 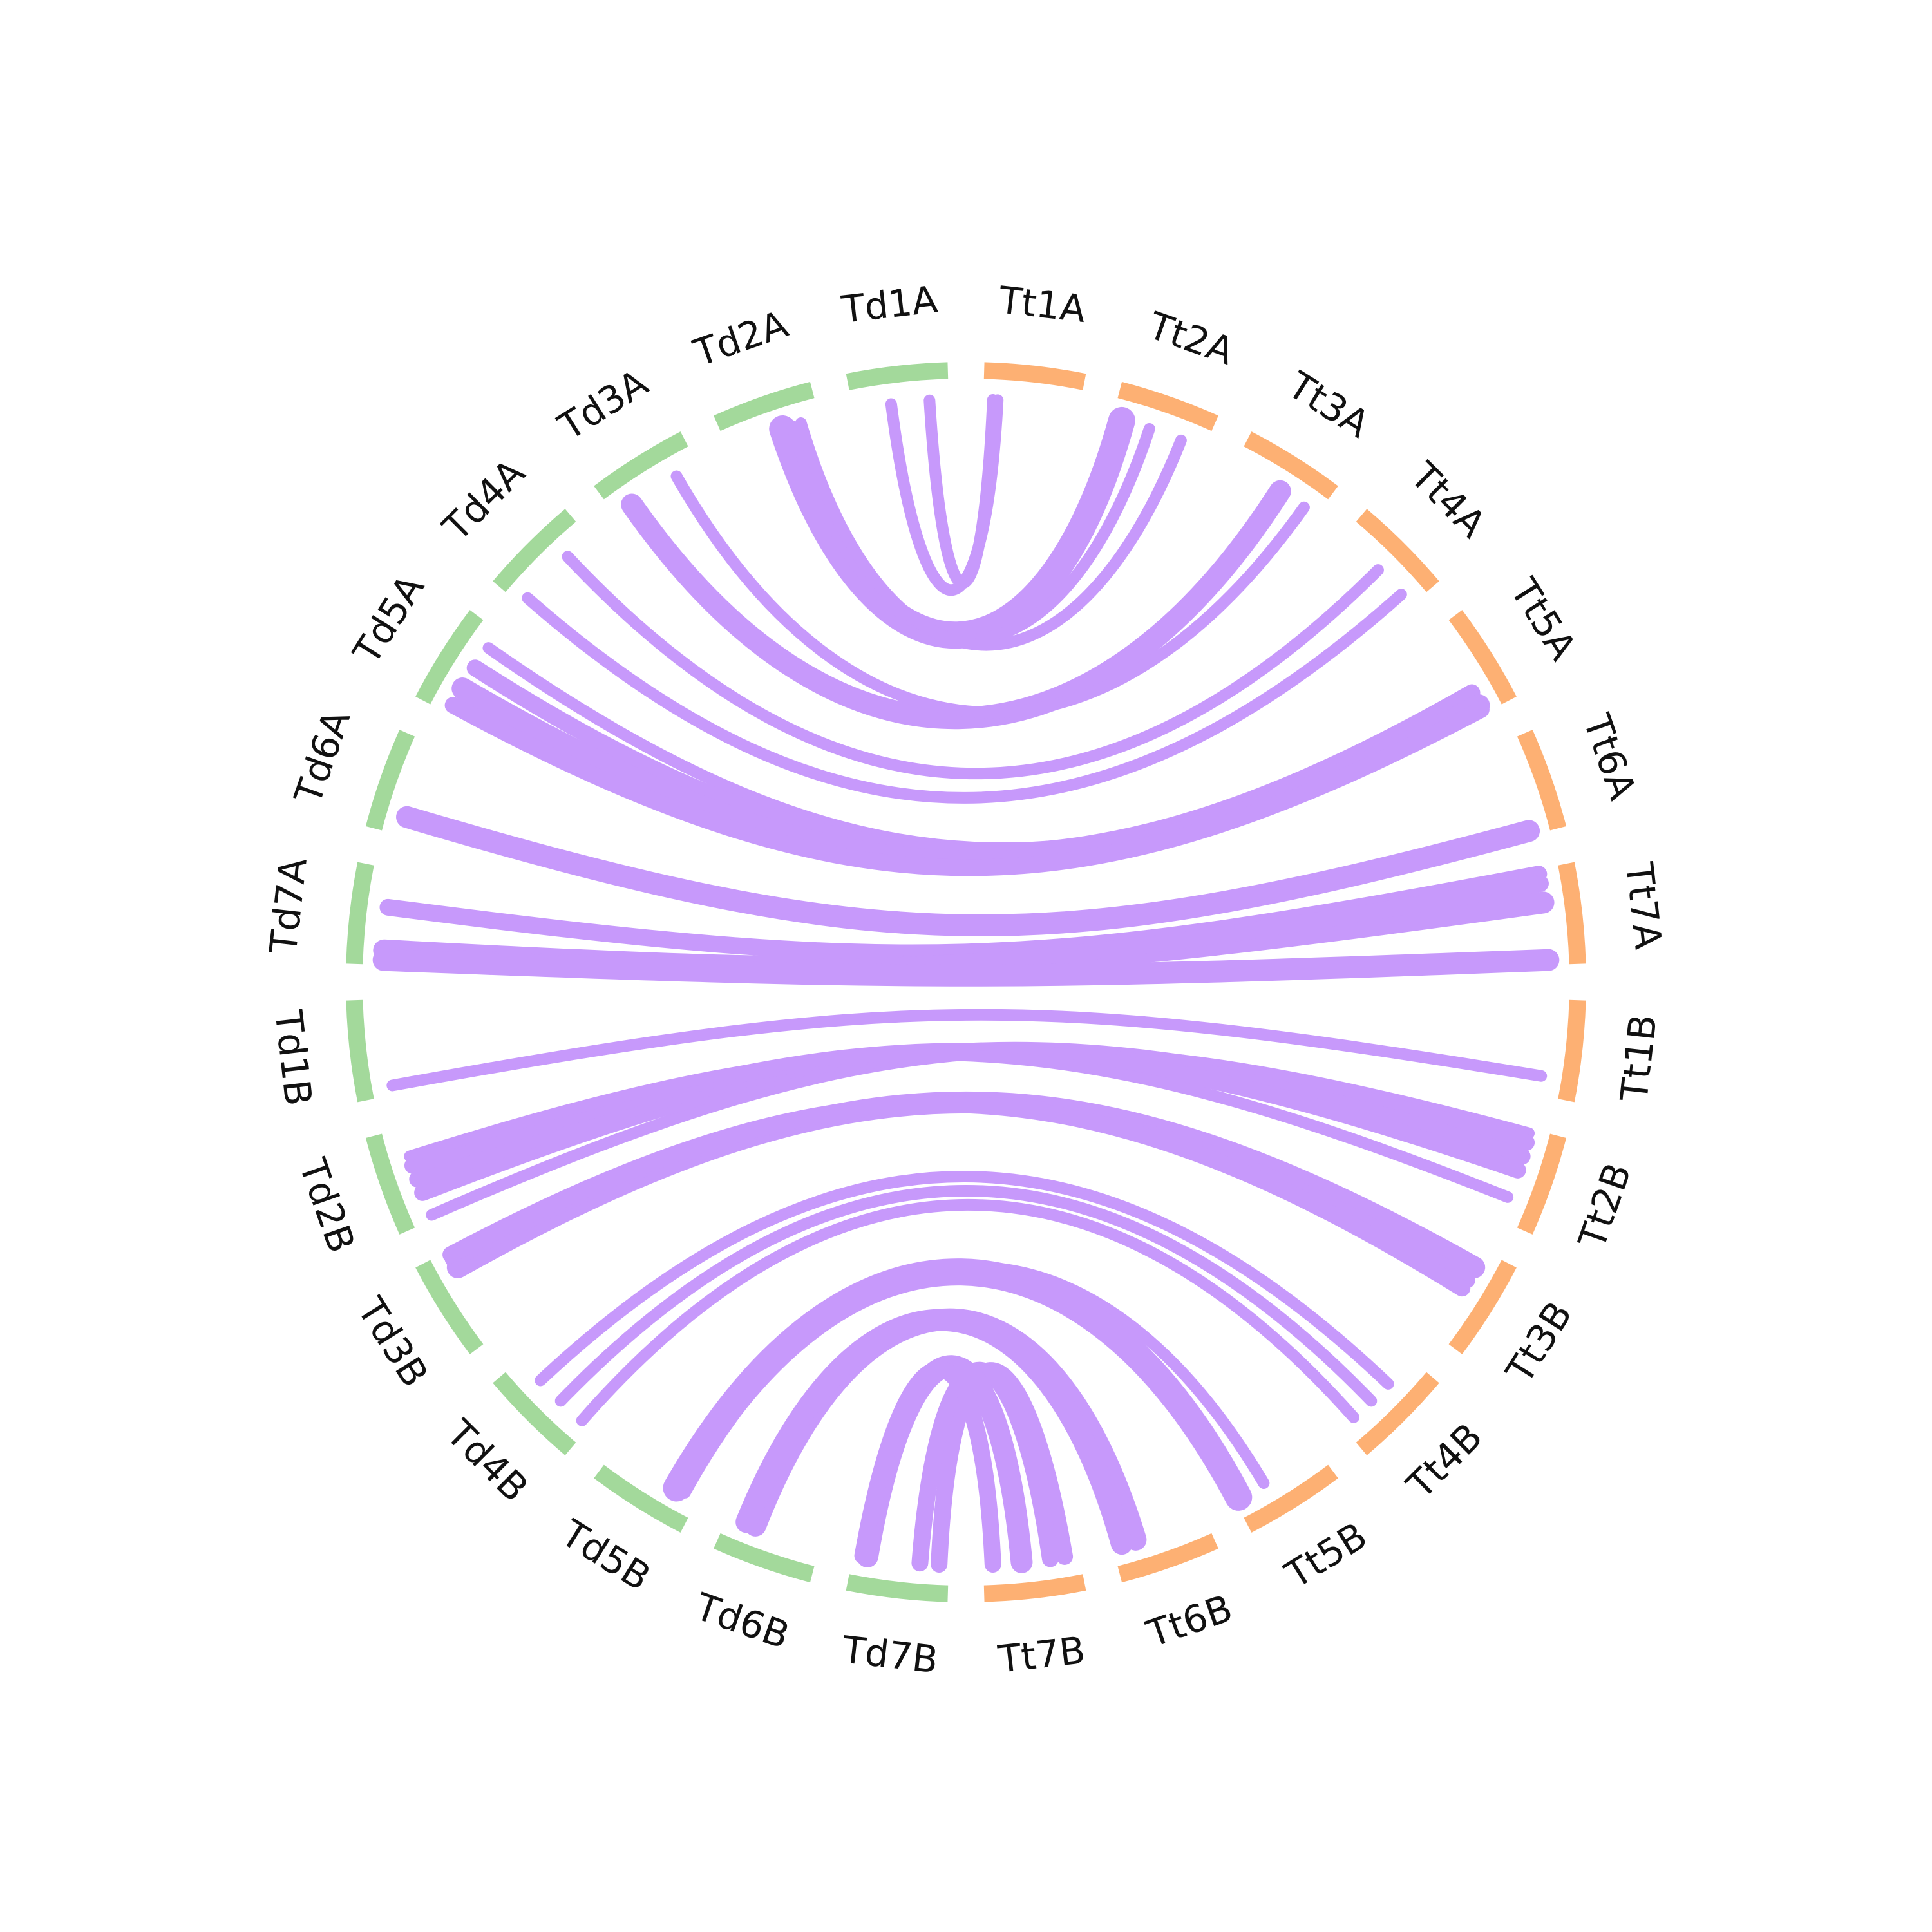 What do you see at coordinates (1167, 406) in the screenshot?
I see `chromosome-arc-tt2a` at bounding box center [1167, 406].